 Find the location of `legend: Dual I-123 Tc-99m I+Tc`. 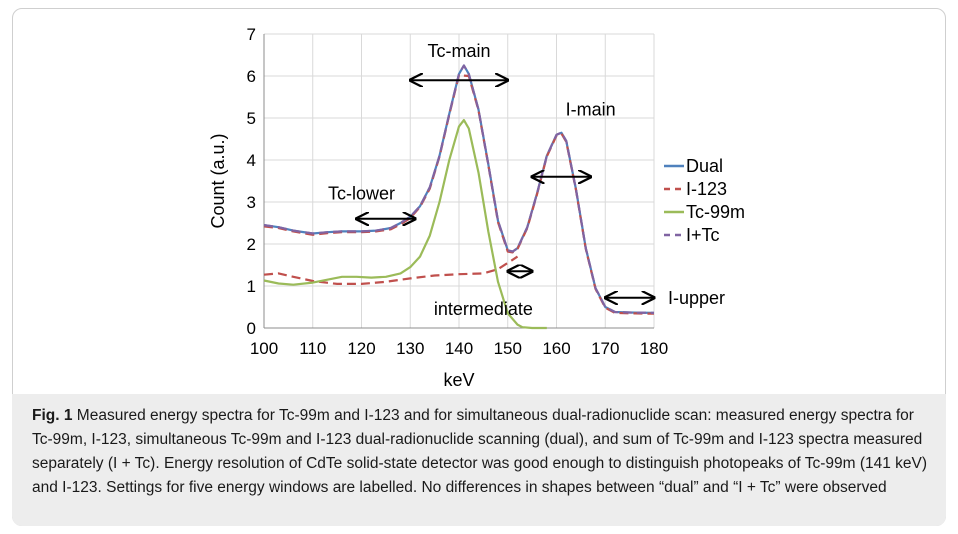

legend: Dual I-123 Tc-99m I+Tc is located at coordinates (704, 200).